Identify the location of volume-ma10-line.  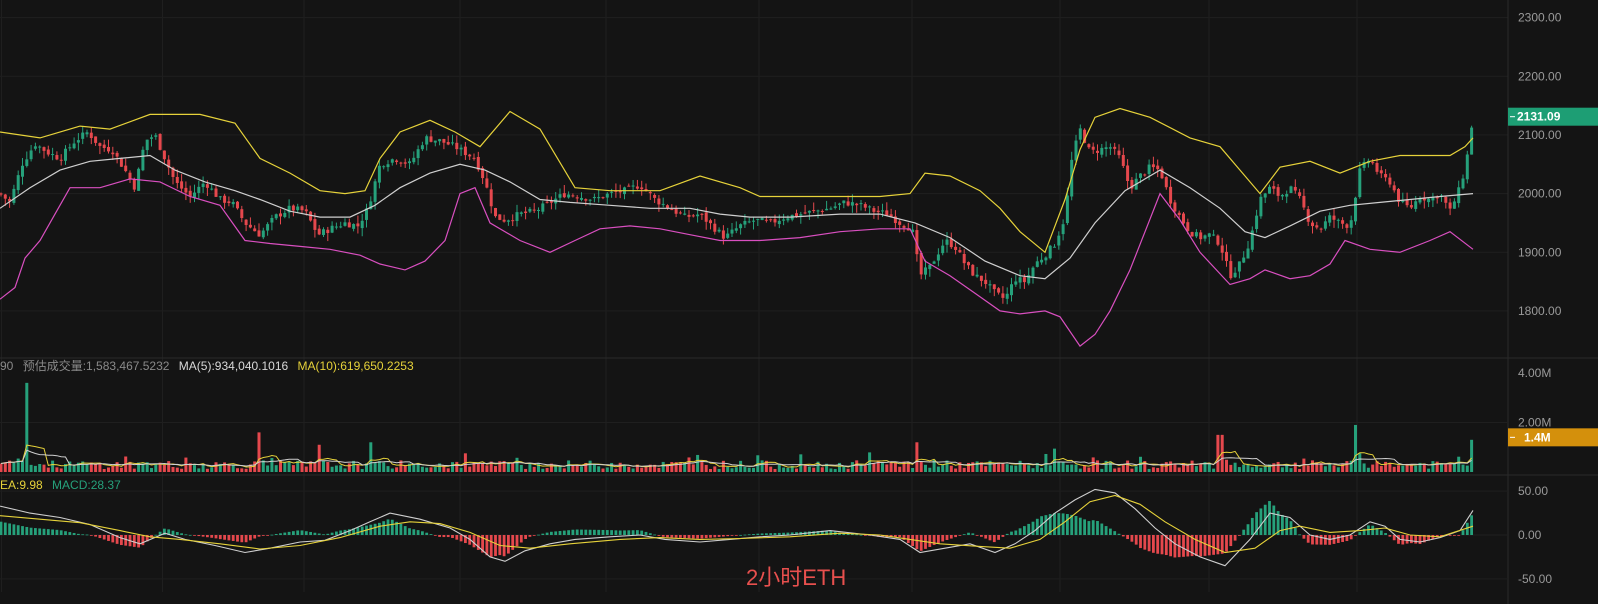
(736, 458).